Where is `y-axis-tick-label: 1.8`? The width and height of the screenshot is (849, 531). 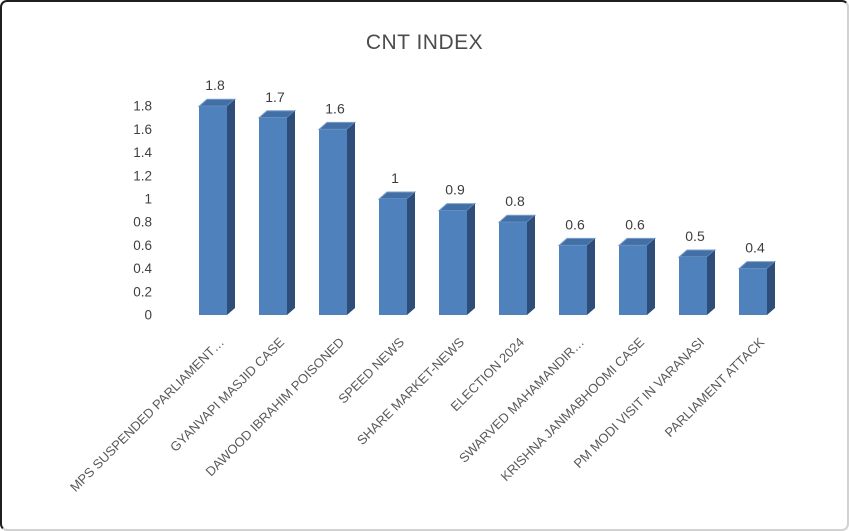
y-axis-tick-label: 1.8 is located at coordinates (142, 106).